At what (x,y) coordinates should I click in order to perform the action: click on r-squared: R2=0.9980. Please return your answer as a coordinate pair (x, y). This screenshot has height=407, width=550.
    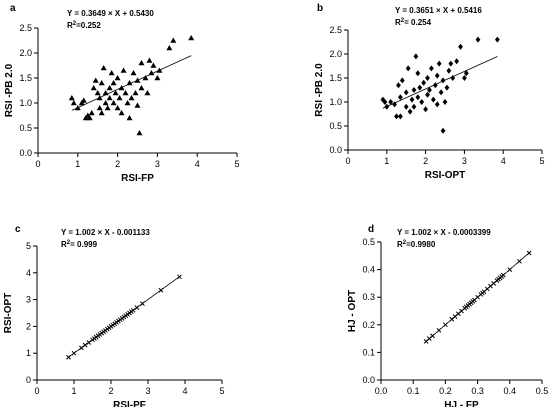
    Looking at the image, I should click on (416, 244).